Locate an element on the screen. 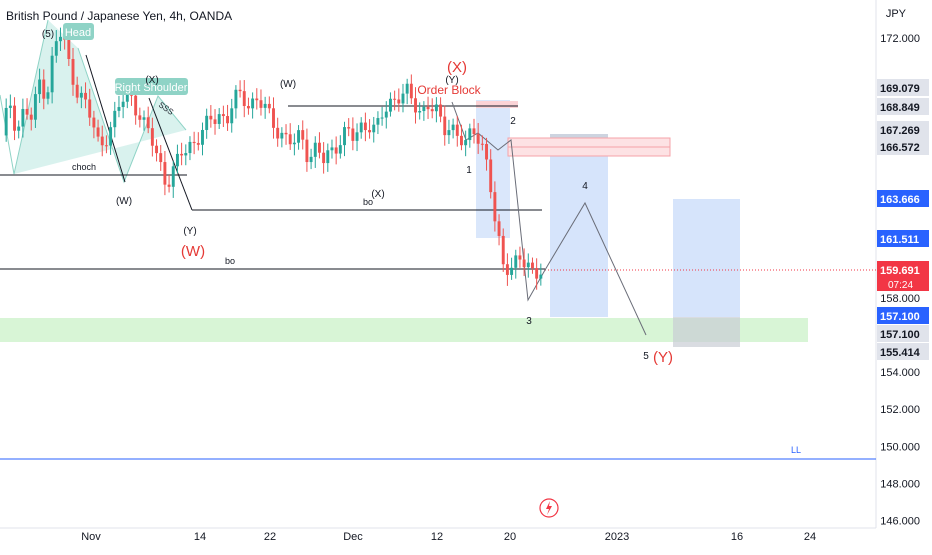 This screenshot has width=932, height=555. wave-projection is located at coordinates (556, 234).